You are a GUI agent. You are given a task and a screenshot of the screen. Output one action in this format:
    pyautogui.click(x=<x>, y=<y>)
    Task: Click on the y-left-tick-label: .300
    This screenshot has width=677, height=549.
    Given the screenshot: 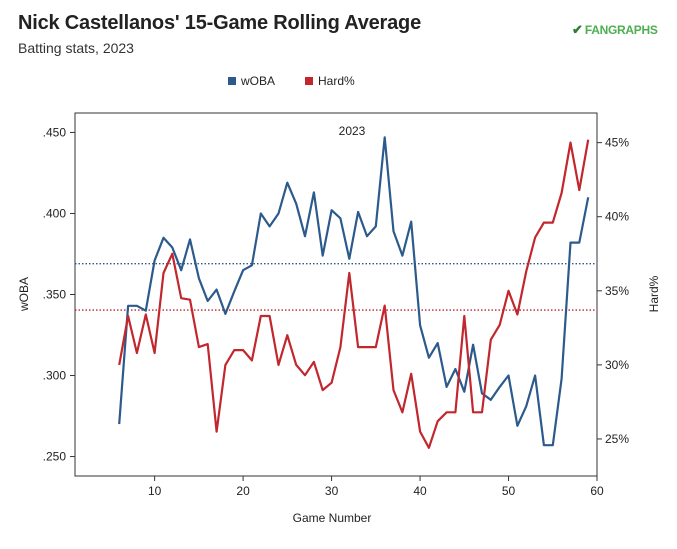 What is the action you would take?
    pyautogui.click(x=55, y=376)
    